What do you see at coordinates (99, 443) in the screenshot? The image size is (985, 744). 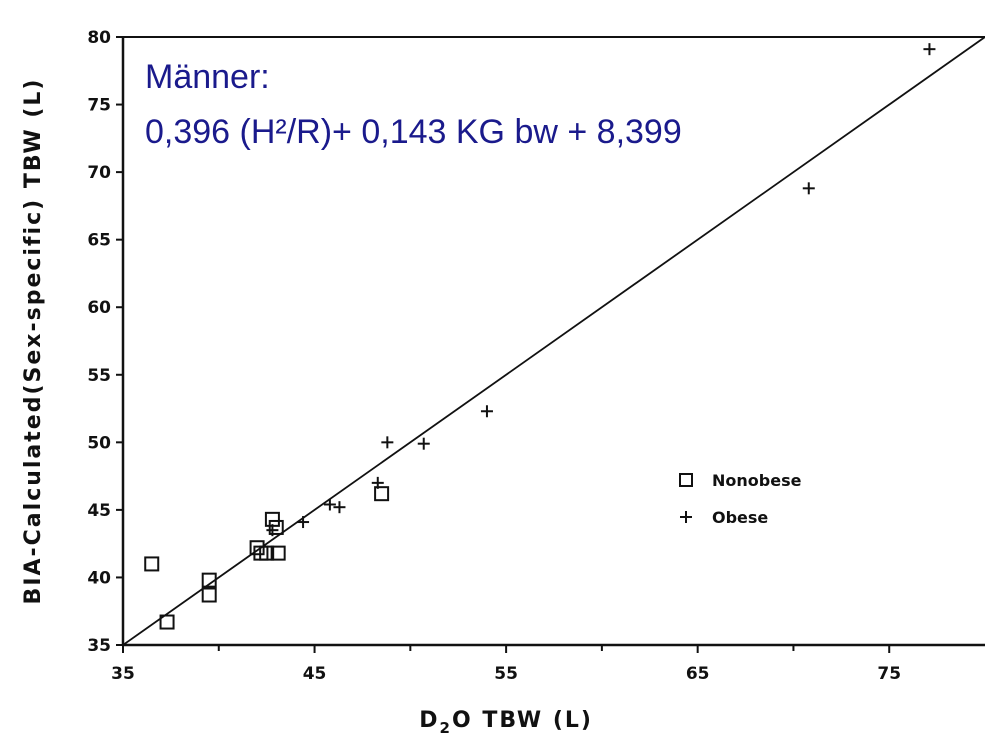 I see `y-tick-label: 50` at bounding box center [99, 443].